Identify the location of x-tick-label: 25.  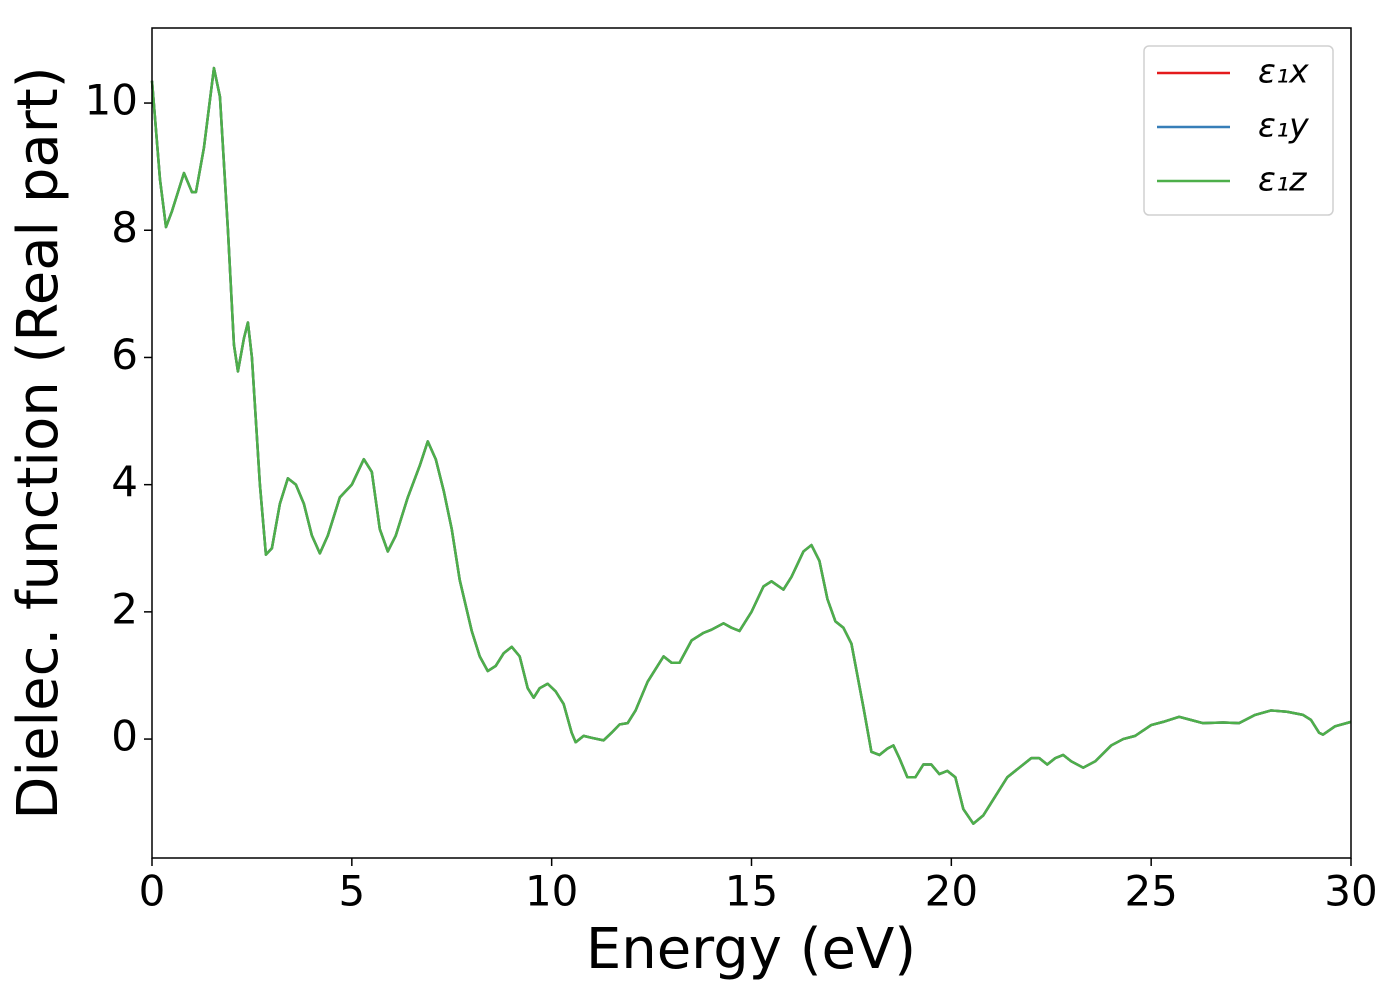
(1150, 891).